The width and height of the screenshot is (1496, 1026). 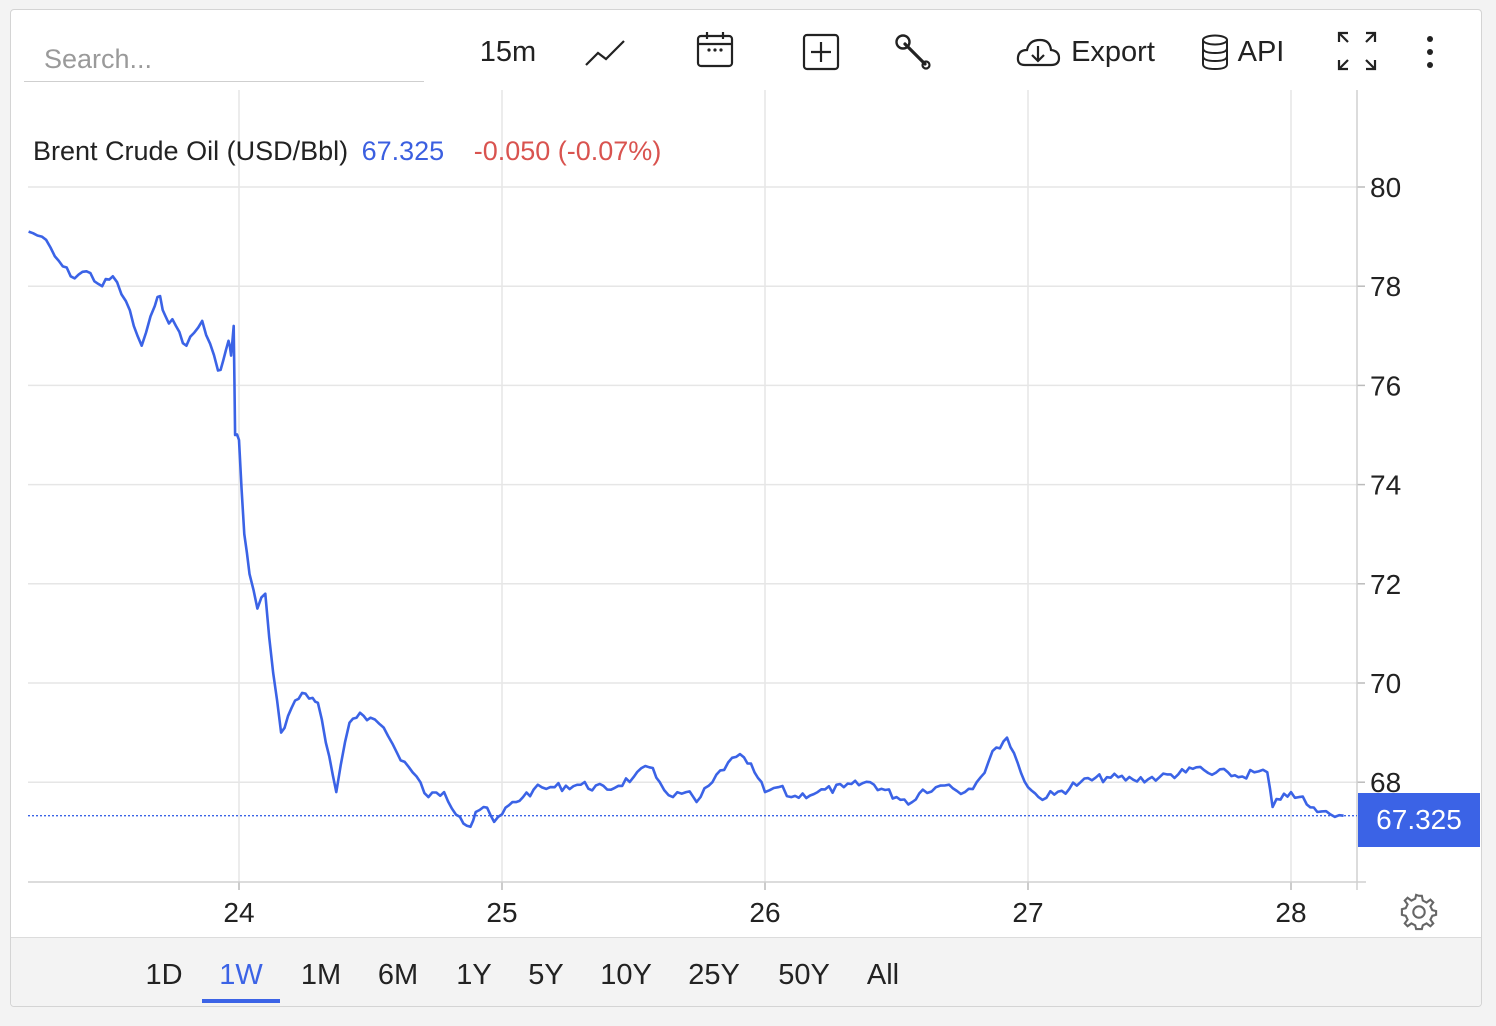 What do you see at coordinates (1385, 286) in the screenshot?
I see `y-tick-label: 78` at bounding box center [1385, 286].